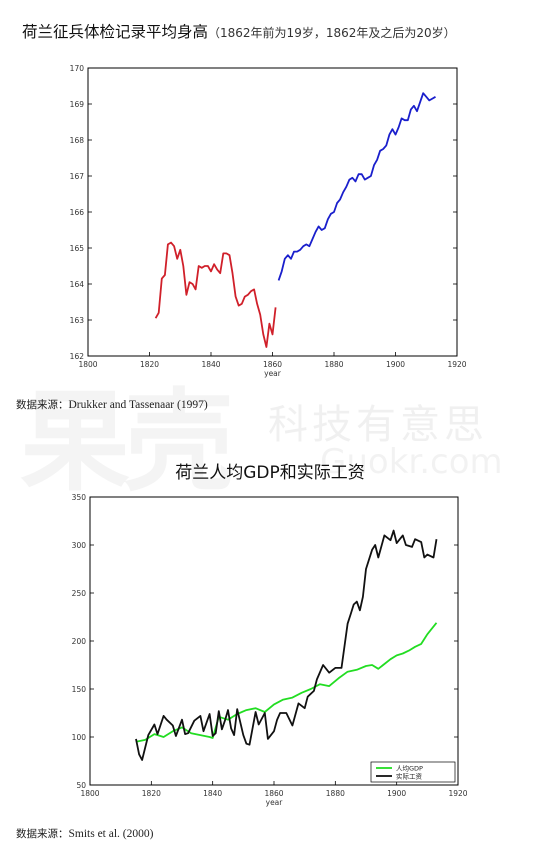 The height and width of the screenshot is (861, 540). What do you see at coordinates (77, 140) in the screenshot?
I see `y-tick-label: 168` at bounding box center [77, 140].